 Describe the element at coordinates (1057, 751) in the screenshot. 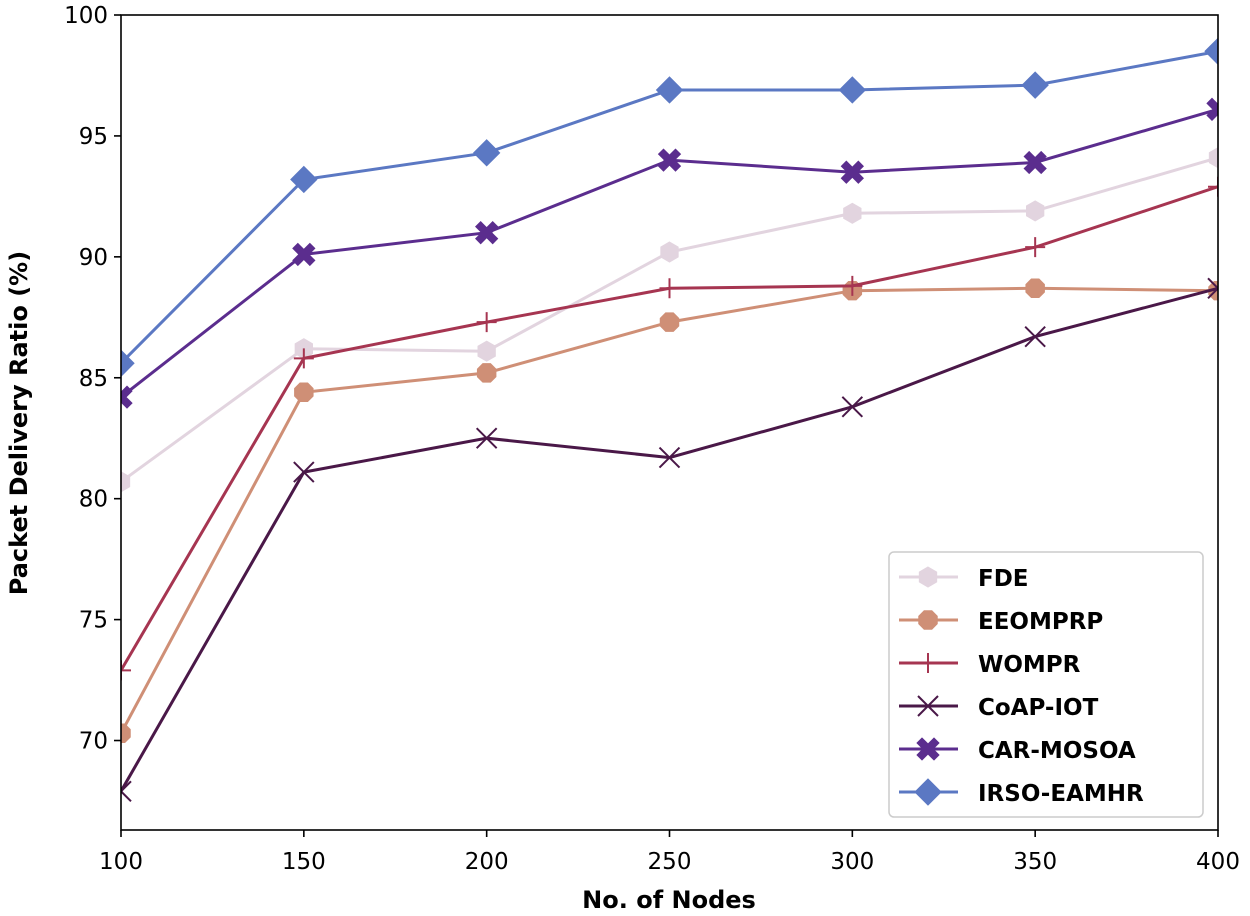

I see `legend-label: CAR-MOSOA` at that location.